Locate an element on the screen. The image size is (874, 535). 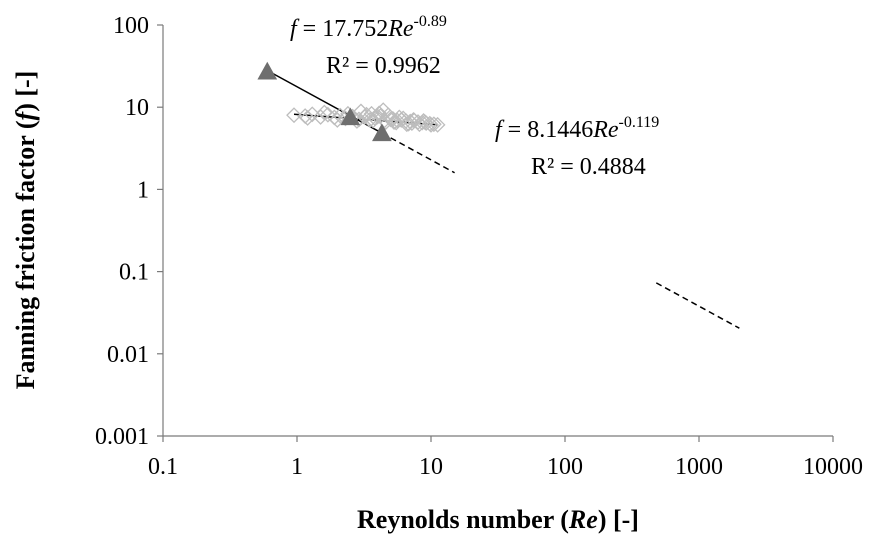
x-axis-title: Reynolds number (Re) [-] is located at coordinates (498, 519).